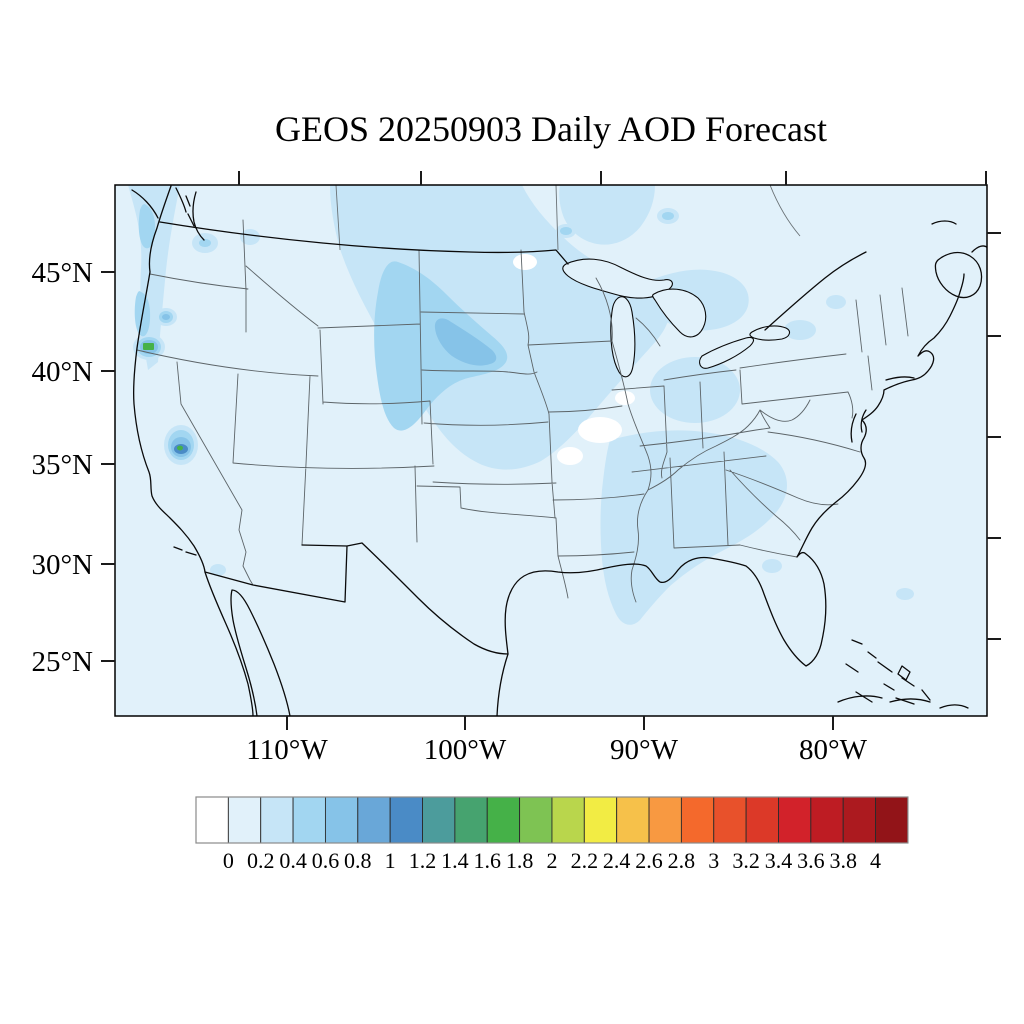 This screenshot has height=1024, width=1024. Describe the element at coordinates (180, 448) in the screenshot. I see `california-hotspot-green-core` at that location.